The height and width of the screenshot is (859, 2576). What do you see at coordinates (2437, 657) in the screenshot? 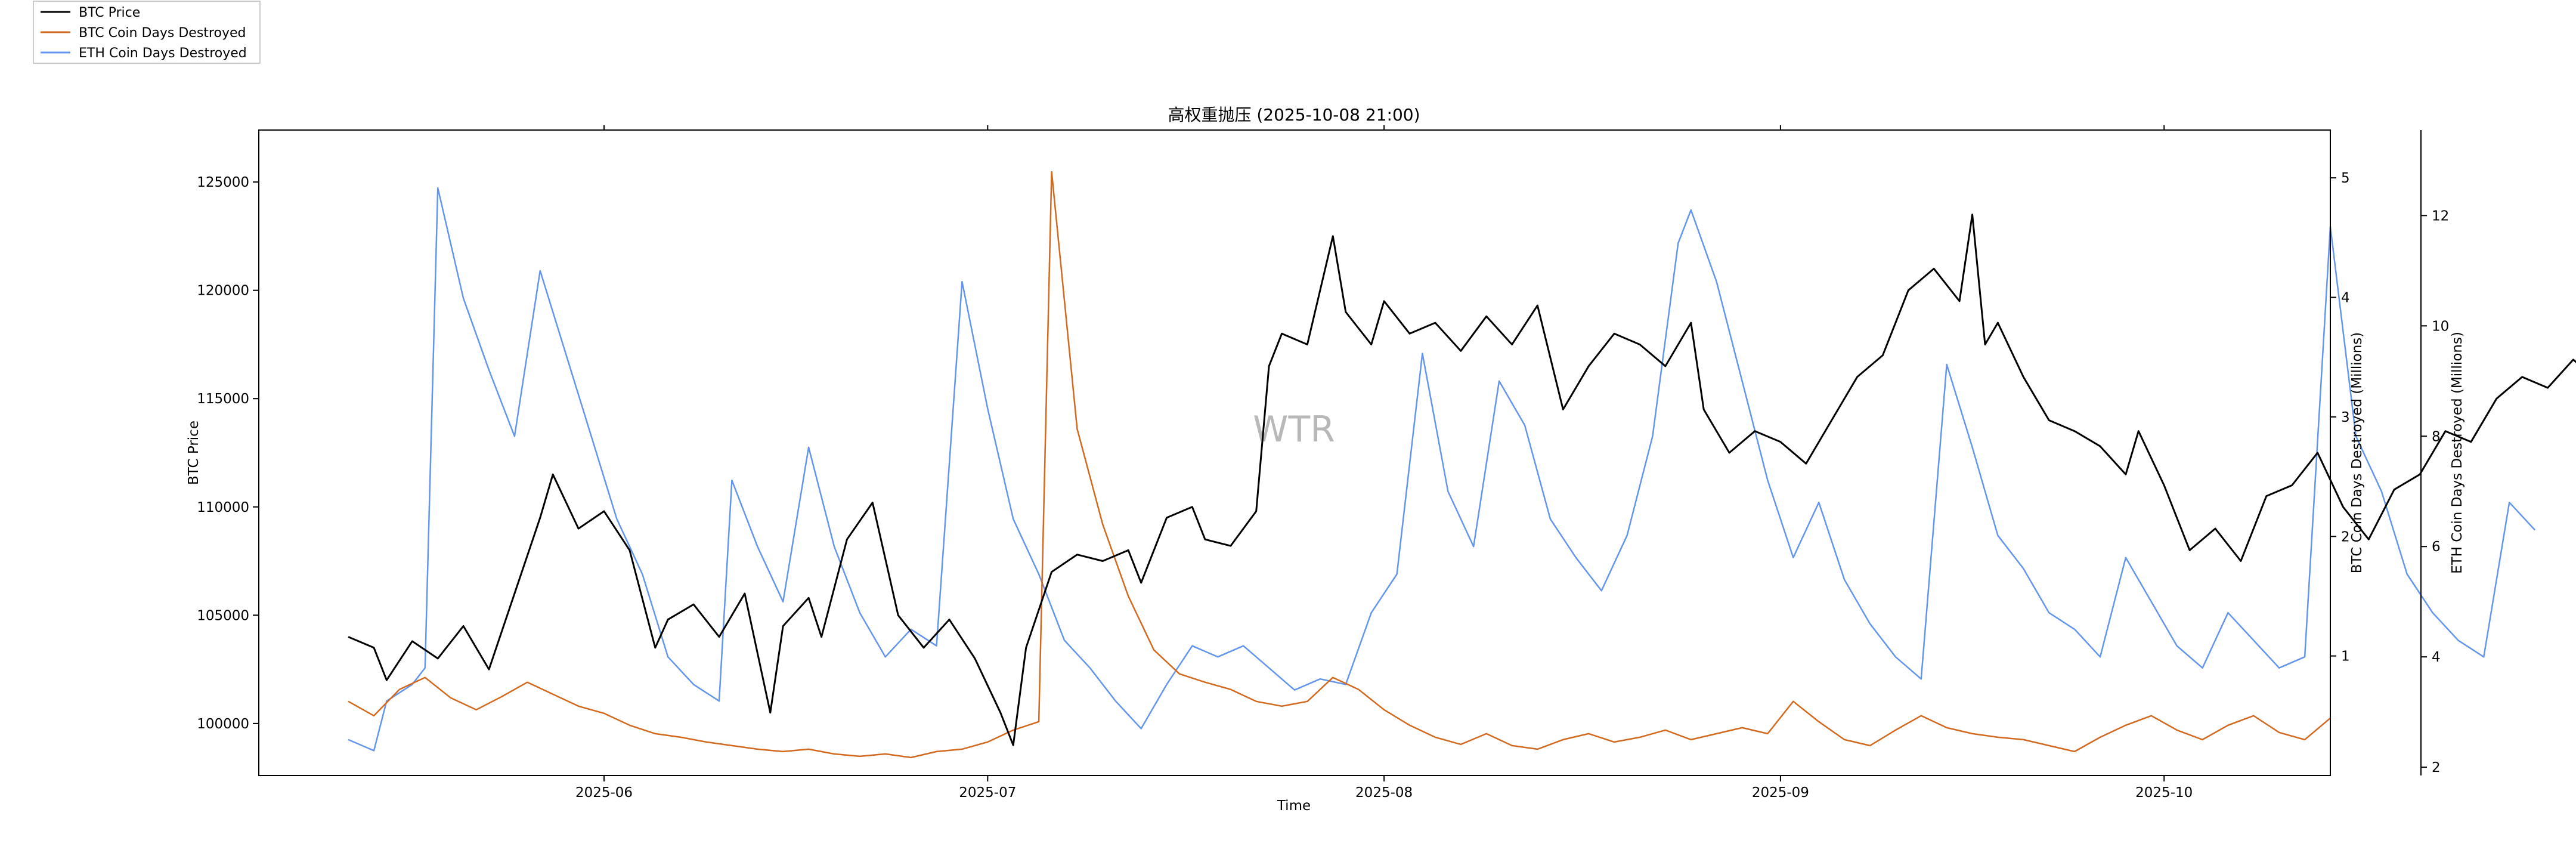
I see `right2-tick-label: 4` at bounding box center [2437, 657].